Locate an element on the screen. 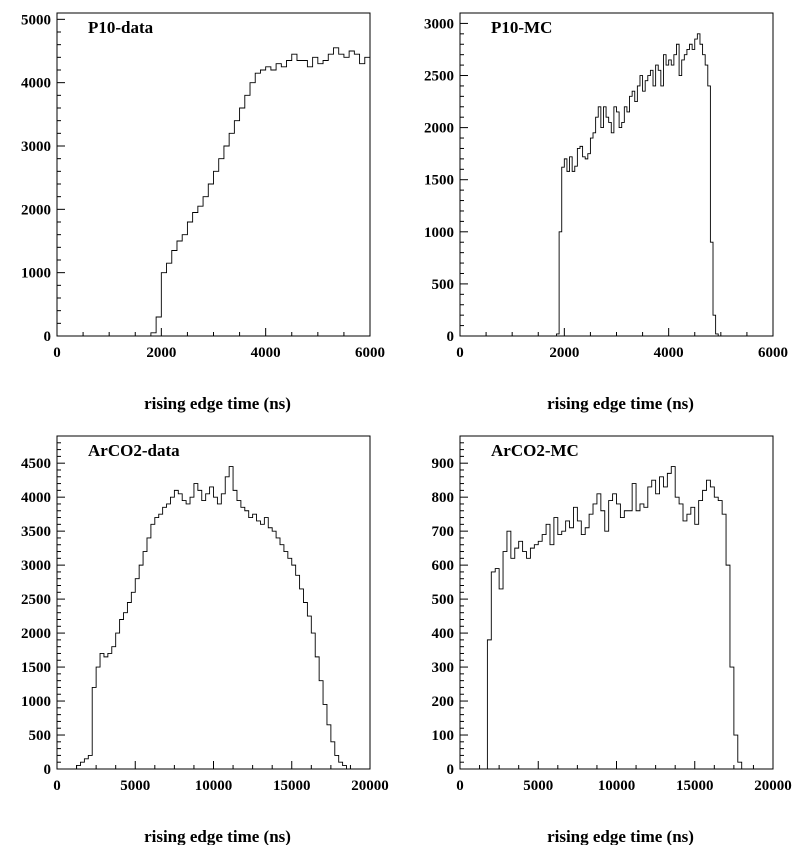 Image resolution: width=800 pixels, height=845 pixels. y-tick-label: 800 is located at coordinates (443, 498).